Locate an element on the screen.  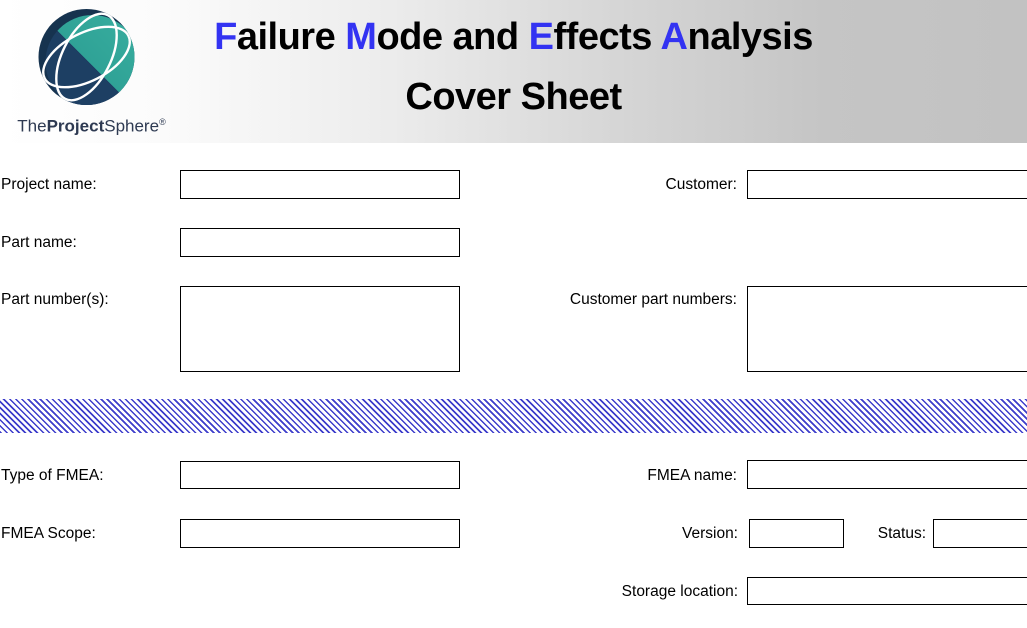
section-divider-stripes is located at coordinates (513, 416).